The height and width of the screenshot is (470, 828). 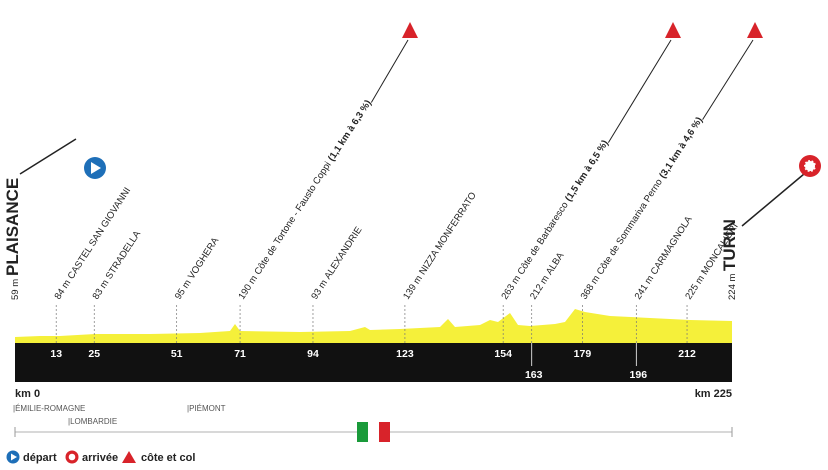 I want to click on legend-finish-check, so click(x=72, y=457).